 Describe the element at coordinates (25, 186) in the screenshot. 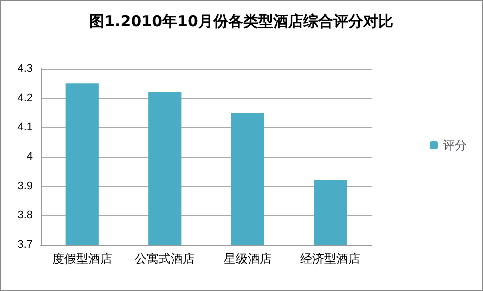

I see `y-tick-label: 3.9` at that location.